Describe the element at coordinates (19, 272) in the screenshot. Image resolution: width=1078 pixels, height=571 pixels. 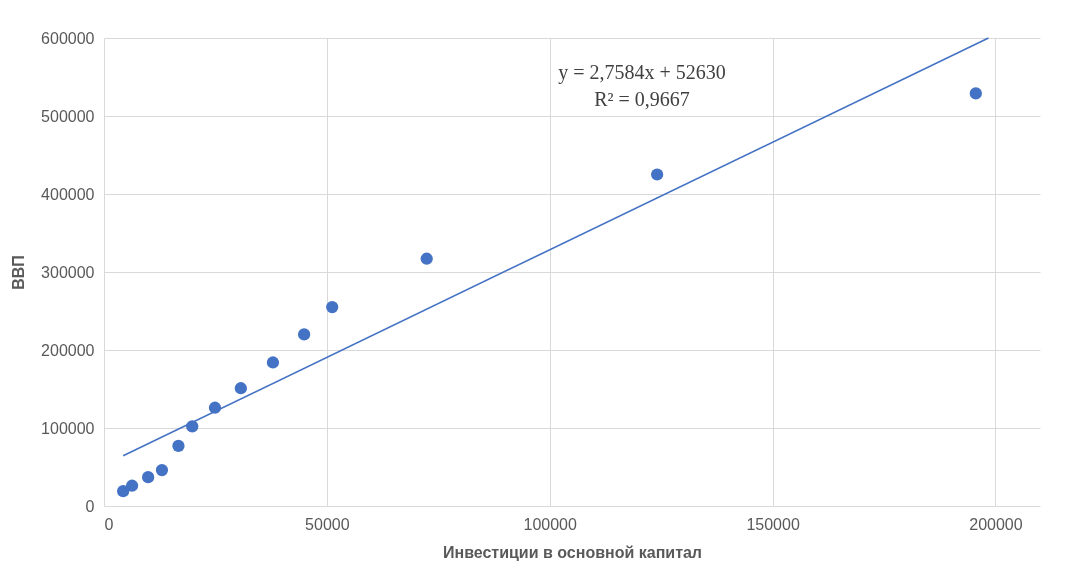
I see `y-axis-title: ВВП` at that location.